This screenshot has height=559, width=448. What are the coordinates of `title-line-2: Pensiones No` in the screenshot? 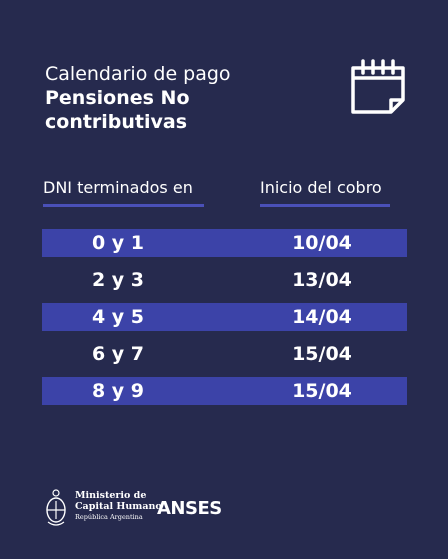 It's located at (117, 98).